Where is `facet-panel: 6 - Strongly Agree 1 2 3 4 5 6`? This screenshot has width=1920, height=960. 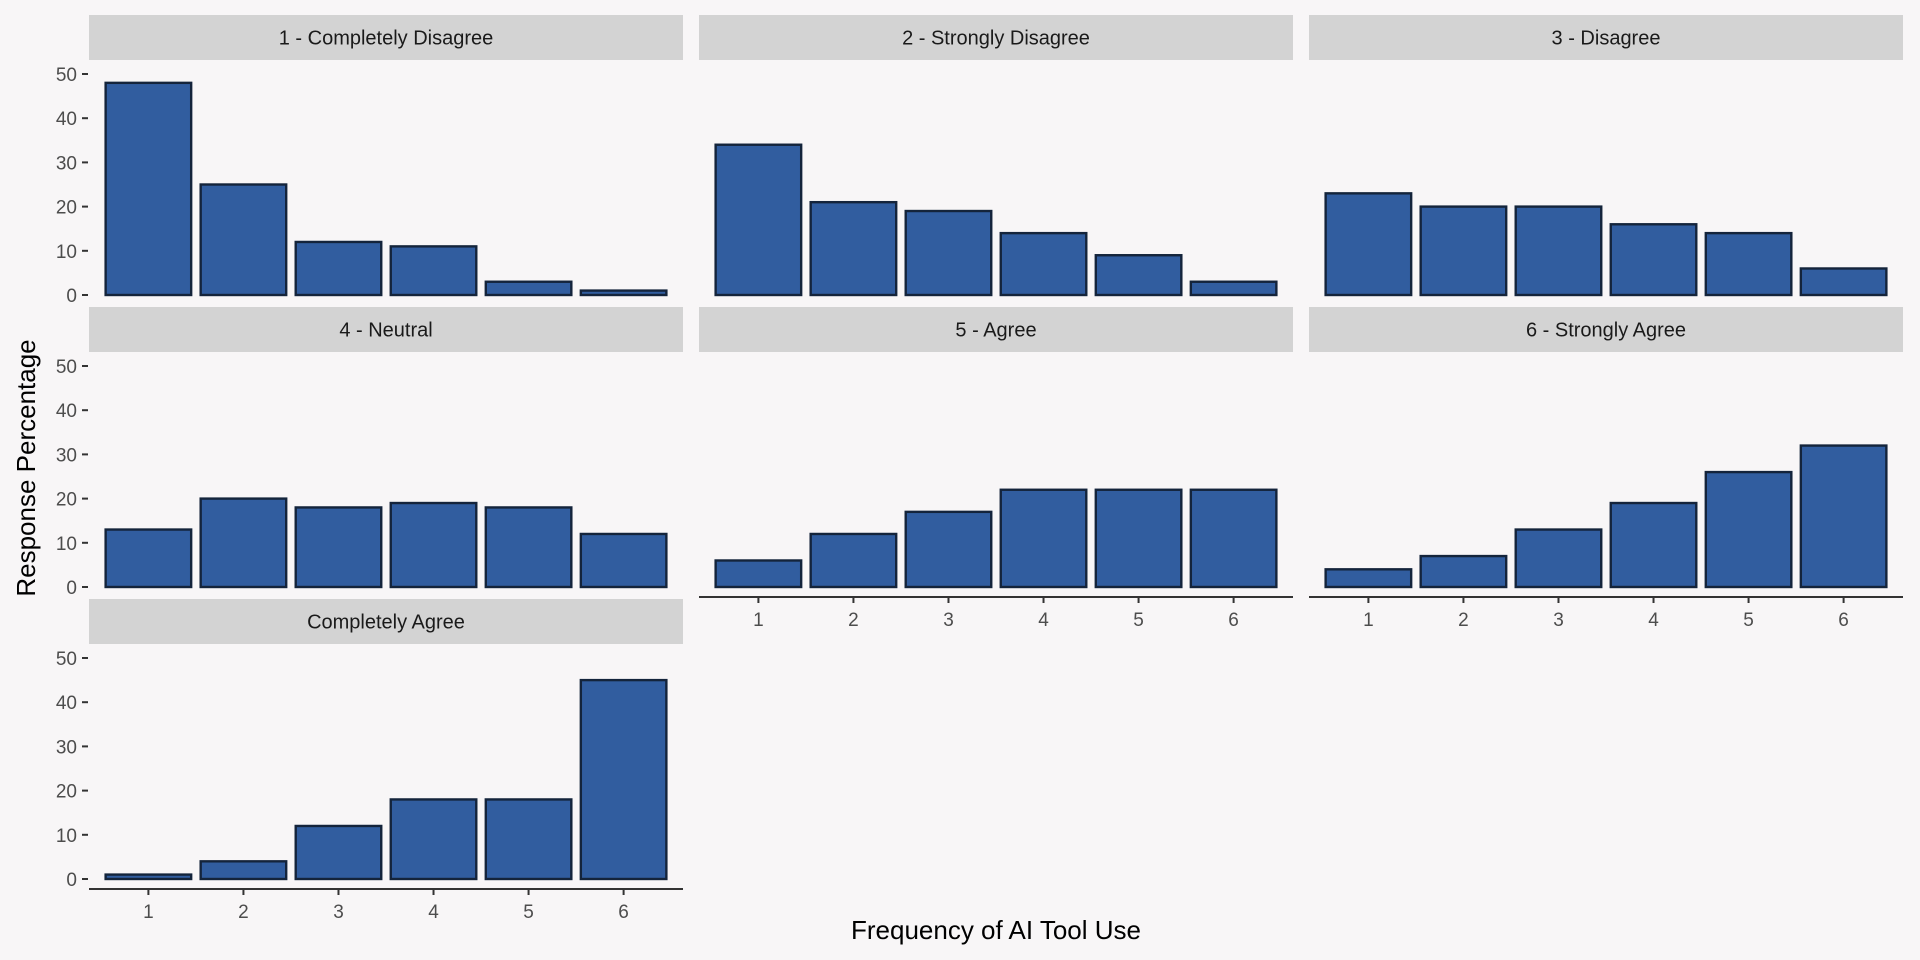
facet-panel: 6 - Strongly Agree 1 2 3 4 5 6 is located at coordinates (1606, 469).